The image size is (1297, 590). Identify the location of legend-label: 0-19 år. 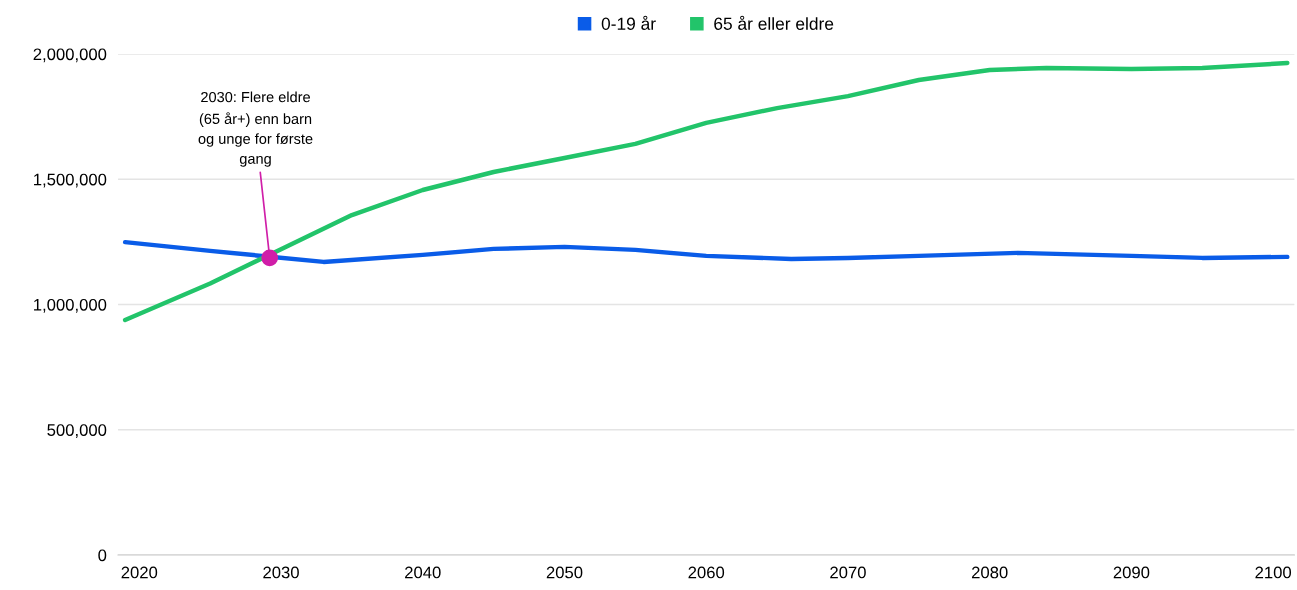
(628, 22).